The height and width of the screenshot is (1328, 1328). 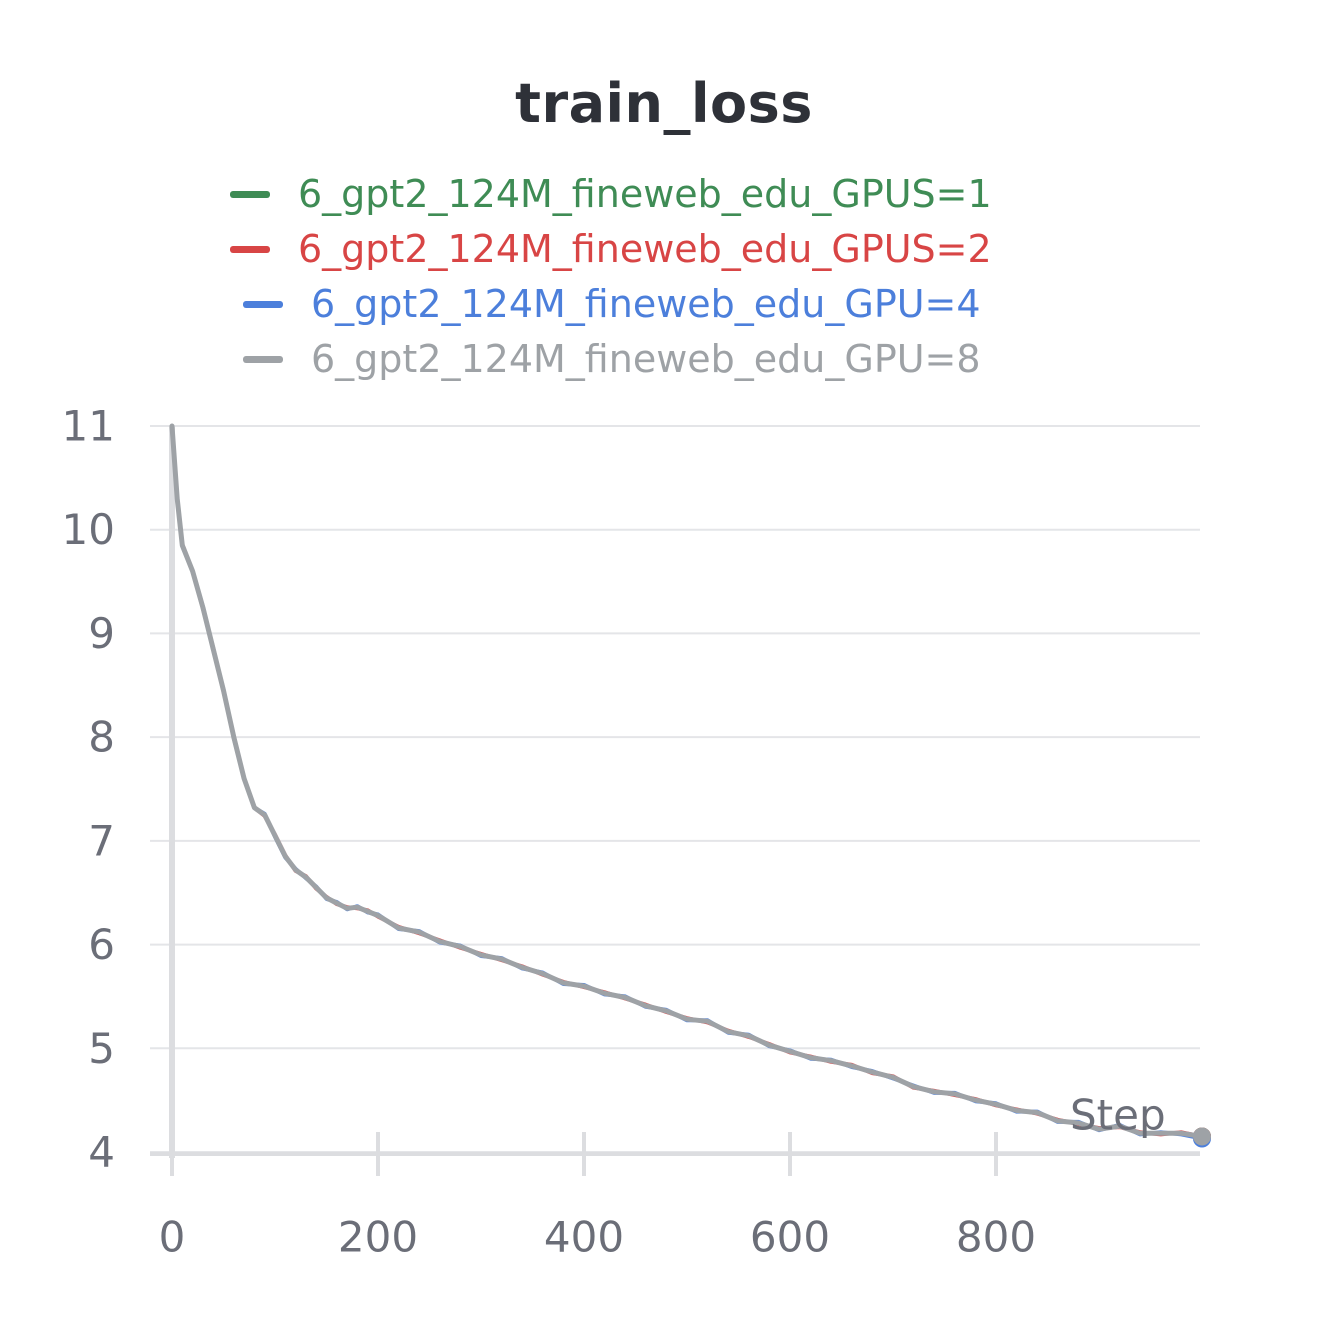 What do you see at coordinates (996, 1237) in the screenshot?
I see `x-tick-label: 800` at bounding box center [996, 1237].